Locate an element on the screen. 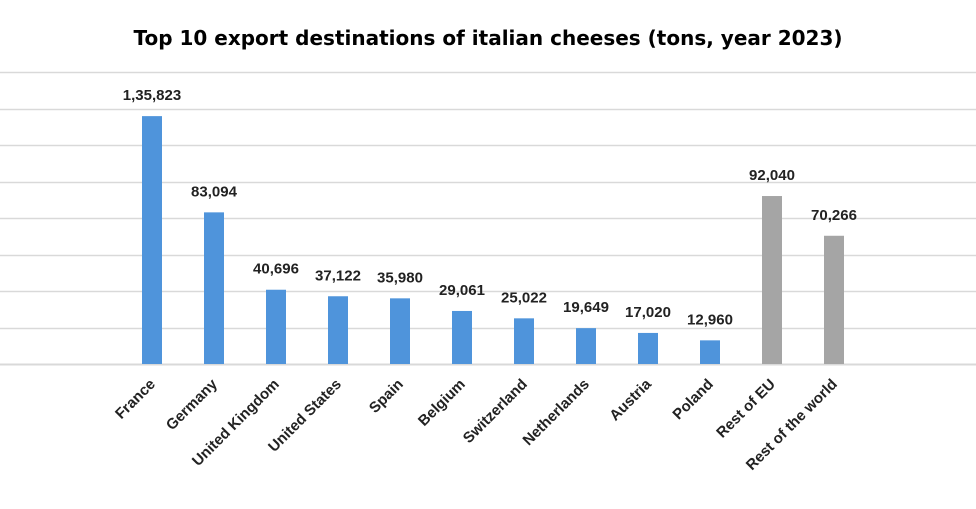 This screenshot has height=509, width=976. data-label: 70,266 is located at coordinates (834, 215).